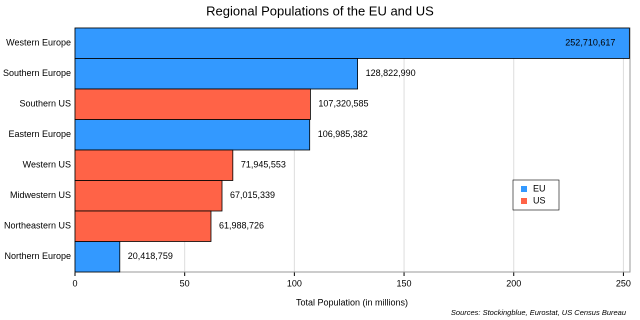 This screenshot has height=320, width=640. What do you see at coordinates (40, 195) in the screenshot?
I see `y-tick-label: Midwestern US` at bounding box center [40, 195].